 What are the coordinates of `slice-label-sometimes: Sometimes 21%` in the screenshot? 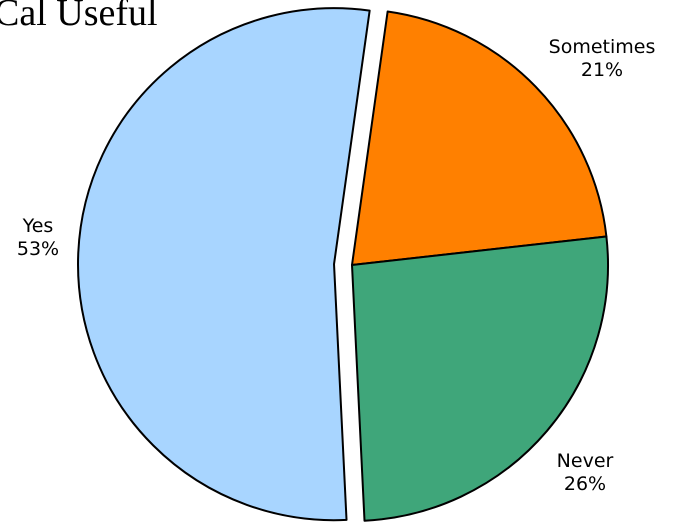 It's located at (602, 59).